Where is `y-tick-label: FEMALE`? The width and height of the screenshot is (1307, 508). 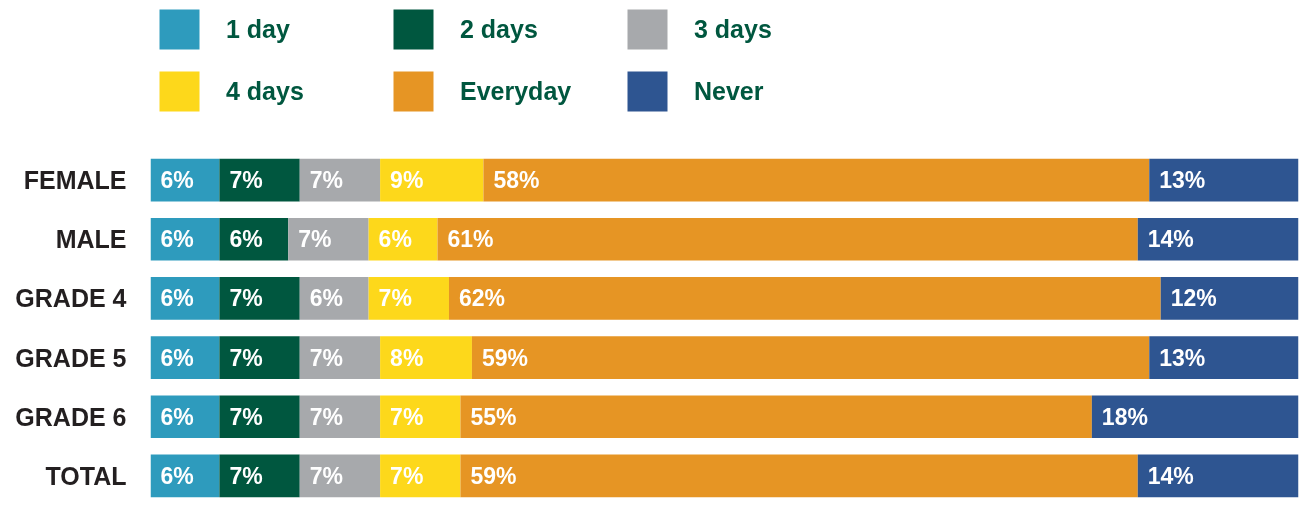
y-tick-label: FEMALE is located at coordinates (75, 180).